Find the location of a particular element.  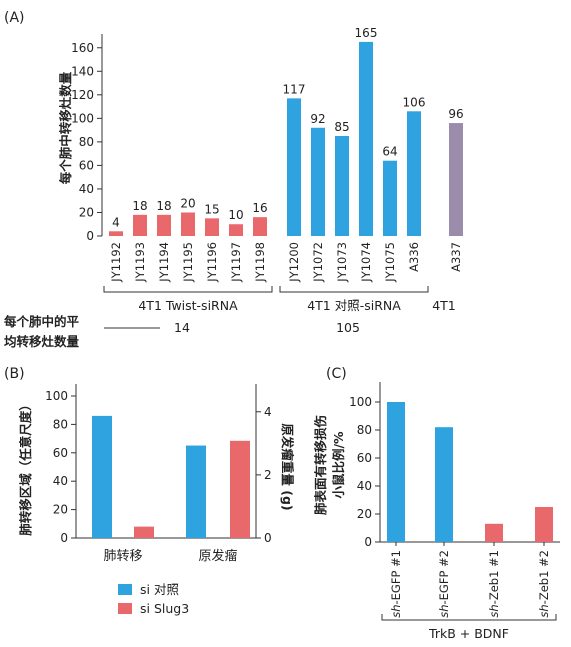

y-tick-label-left: 60 is located at coordinates (60, 453).